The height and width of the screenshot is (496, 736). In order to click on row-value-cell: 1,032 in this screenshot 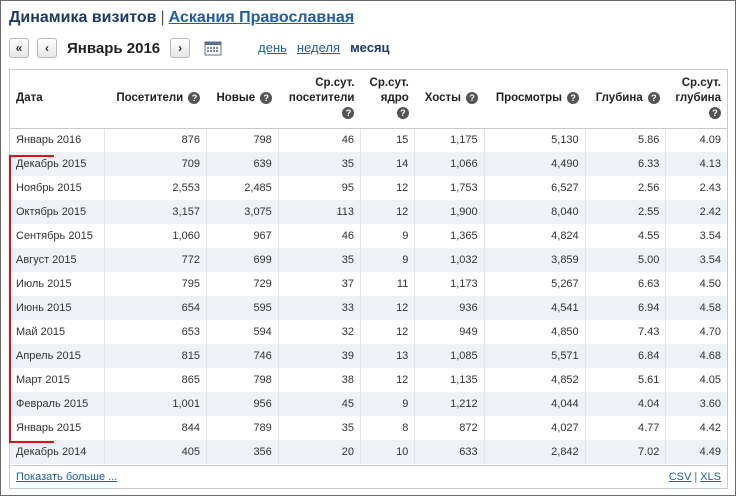, I will do `click(449, 260)`.